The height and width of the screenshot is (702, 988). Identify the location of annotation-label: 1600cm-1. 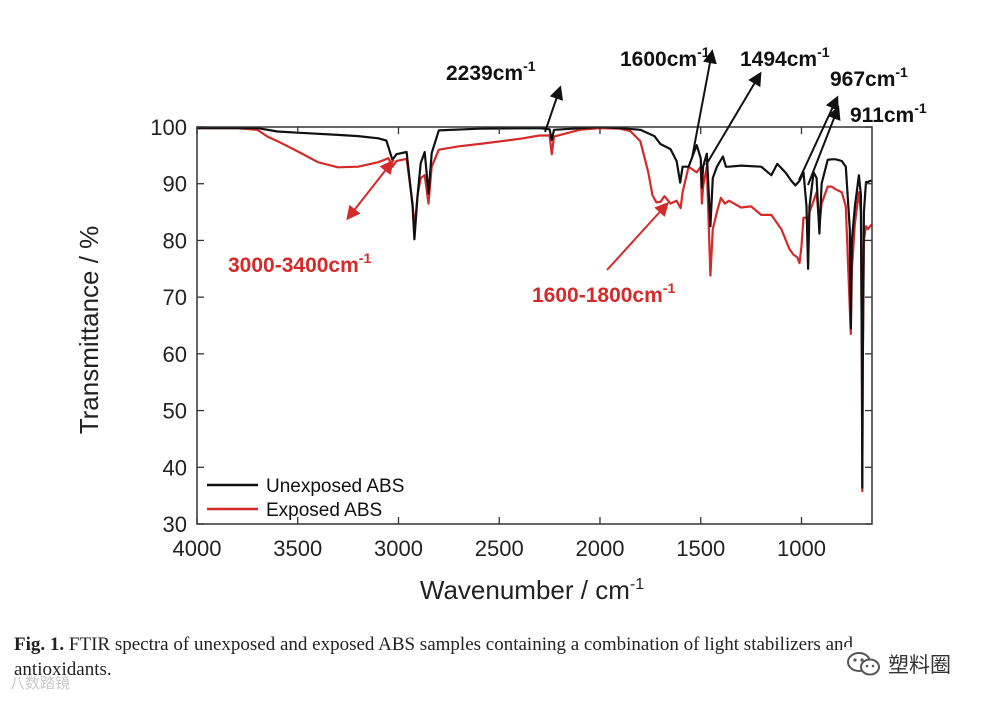
(665, 57).